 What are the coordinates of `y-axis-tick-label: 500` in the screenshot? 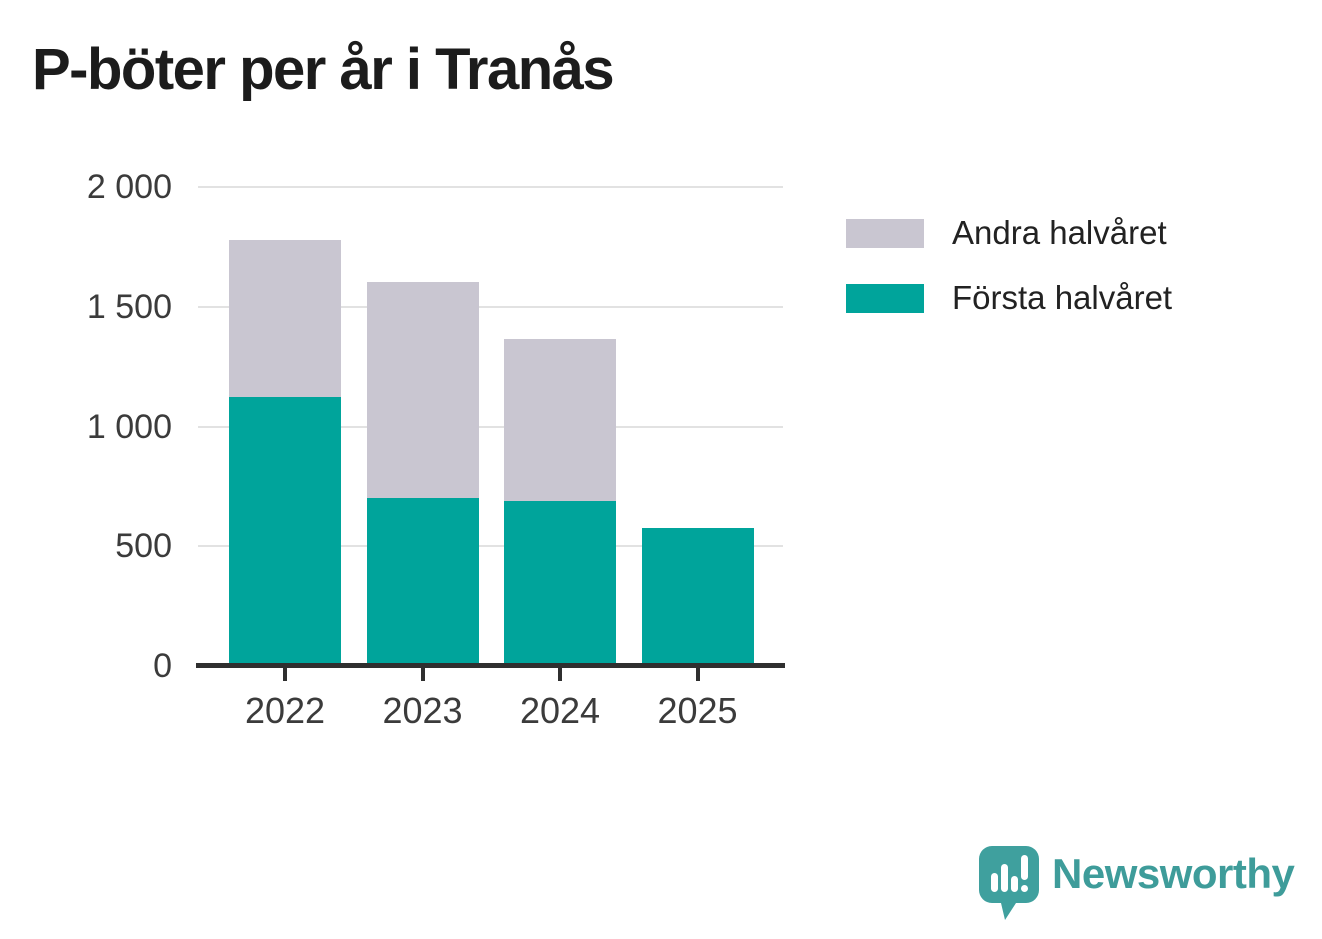 It's located at (143, 546).